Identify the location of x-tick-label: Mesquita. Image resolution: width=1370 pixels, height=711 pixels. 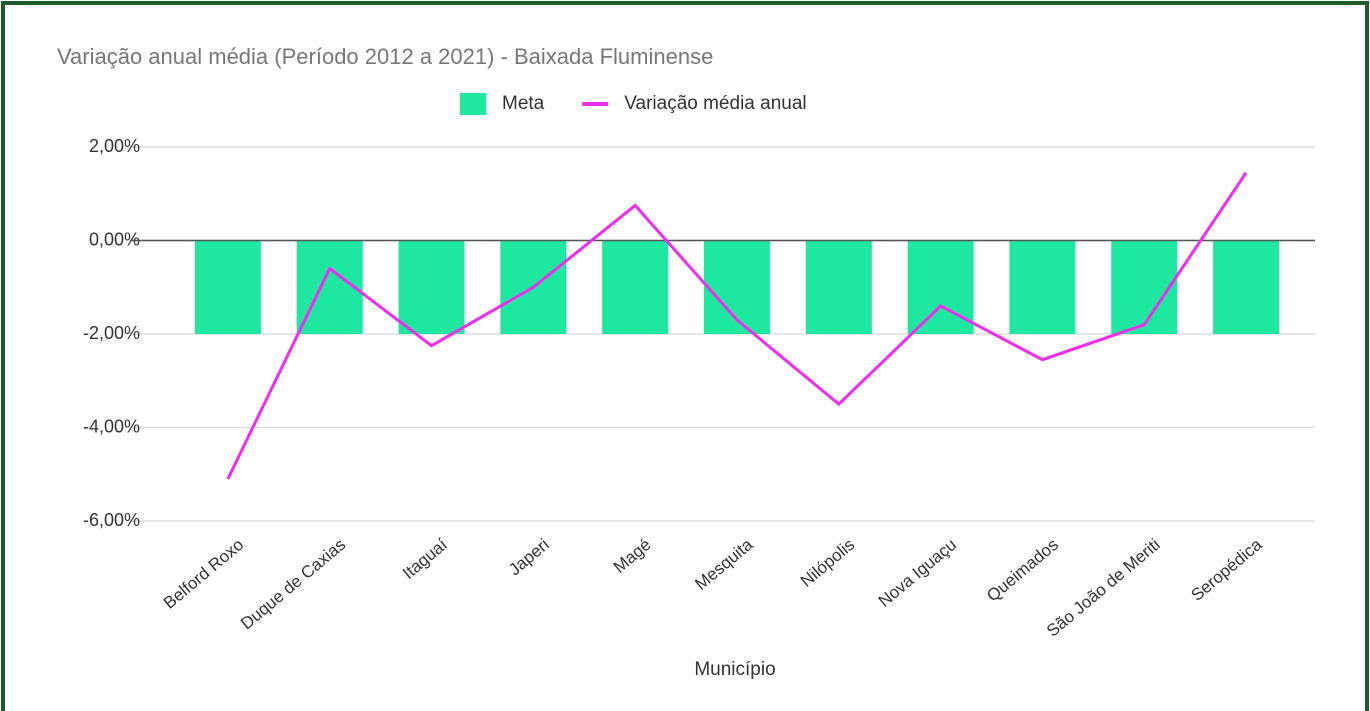
(723, 564).